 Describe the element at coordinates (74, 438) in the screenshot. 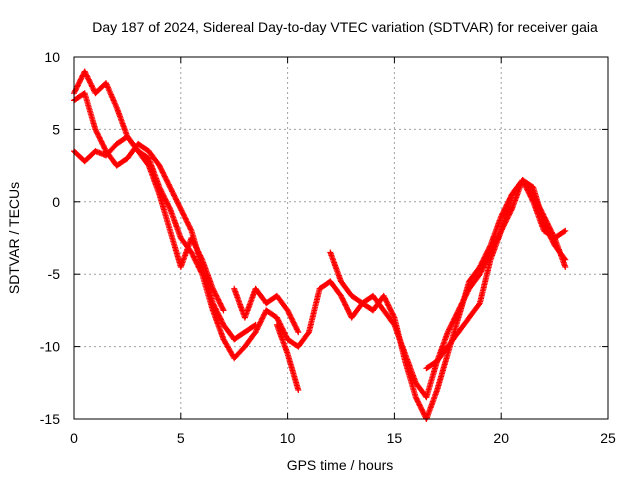

I see `x-tick-label: 0` at that location.